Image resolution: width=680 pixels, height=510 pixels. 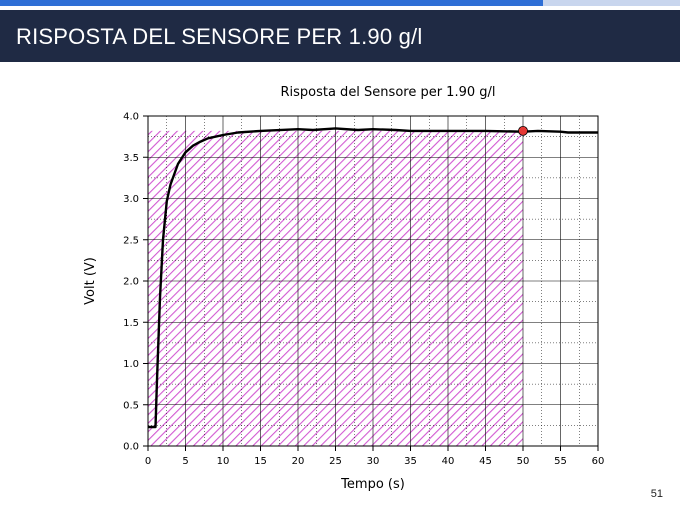 I want to click on page-number: 51, so click(x=656, y=494).